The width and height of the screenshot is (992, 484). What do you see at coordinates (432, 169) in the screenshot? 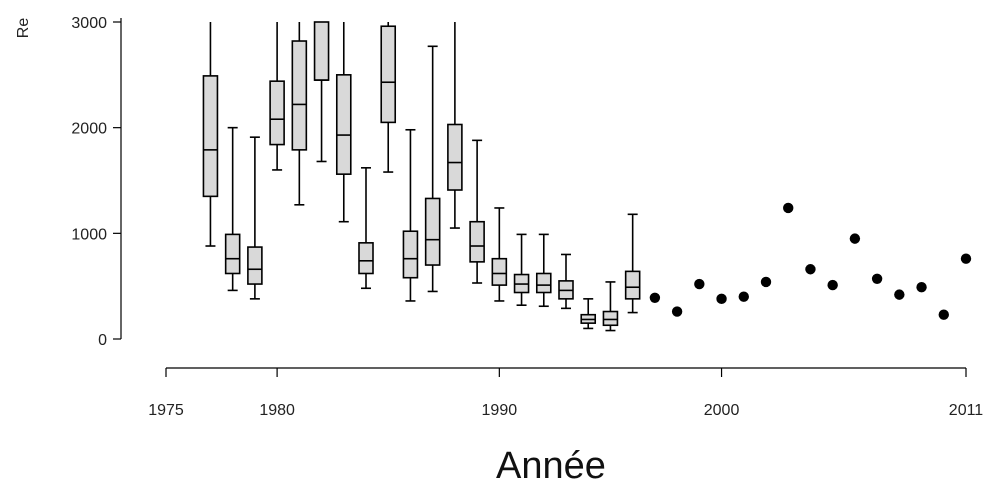
I see `box-1987` at bounding box center [432, 169].